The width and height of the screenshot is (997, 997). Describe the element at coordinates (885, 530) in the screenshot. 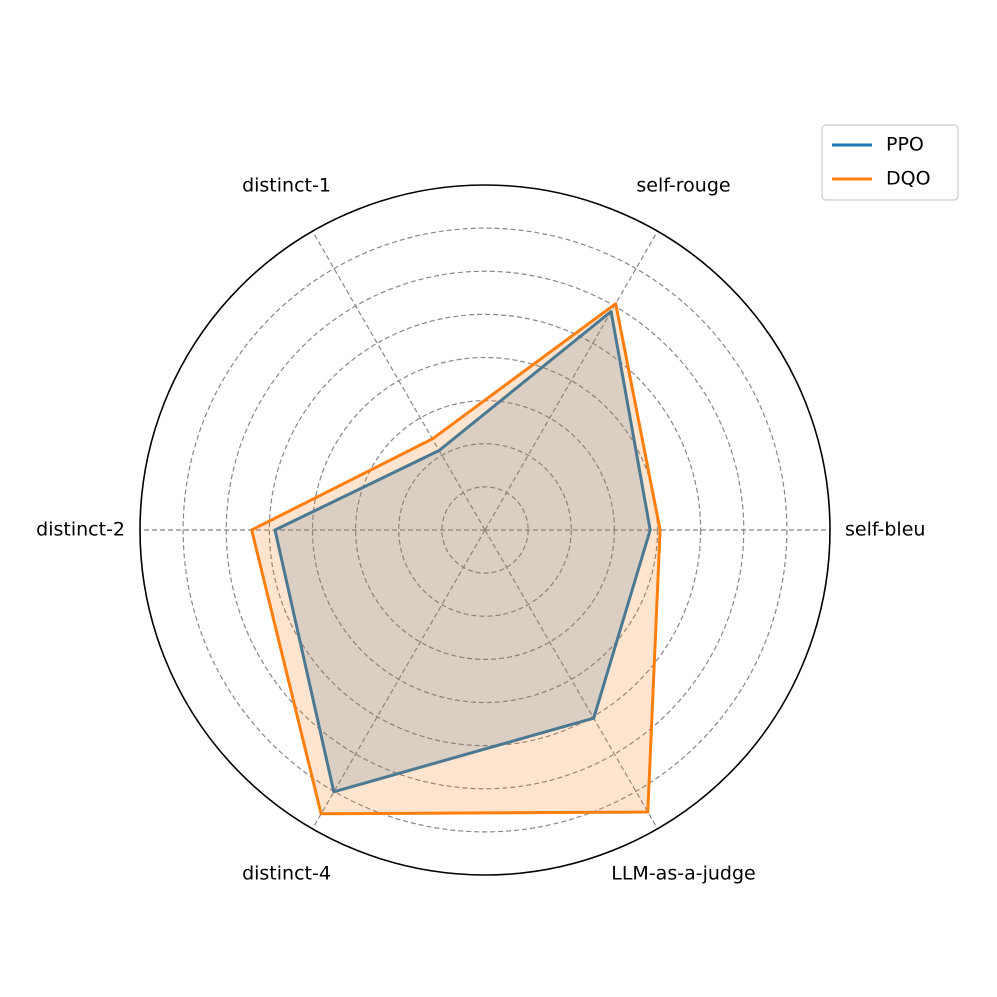

I see `category-label: self-bleu` at that location.